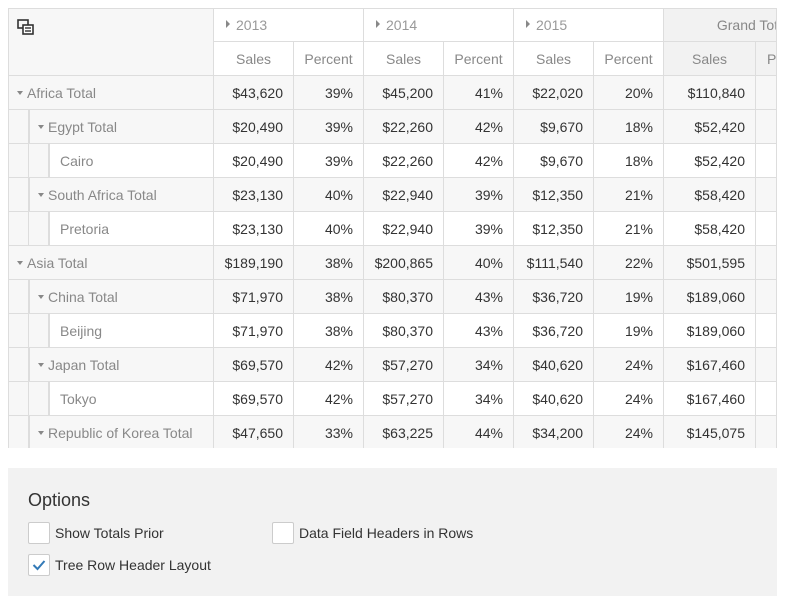 The height and width of the screenshot is (600, 785). I want to click on show-totals-prior-checkbox: Show Totals Prior, so click(96, 533).